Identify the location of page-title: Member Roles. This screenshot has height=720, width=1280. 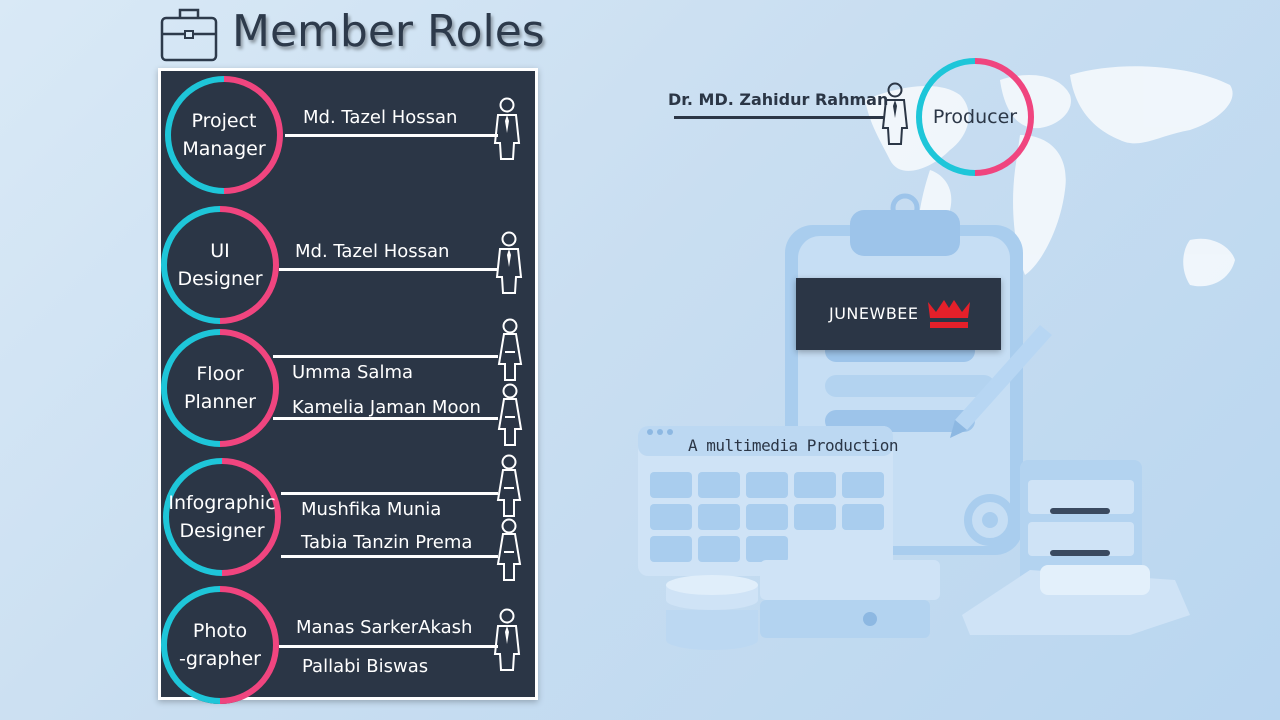
(388, 31).